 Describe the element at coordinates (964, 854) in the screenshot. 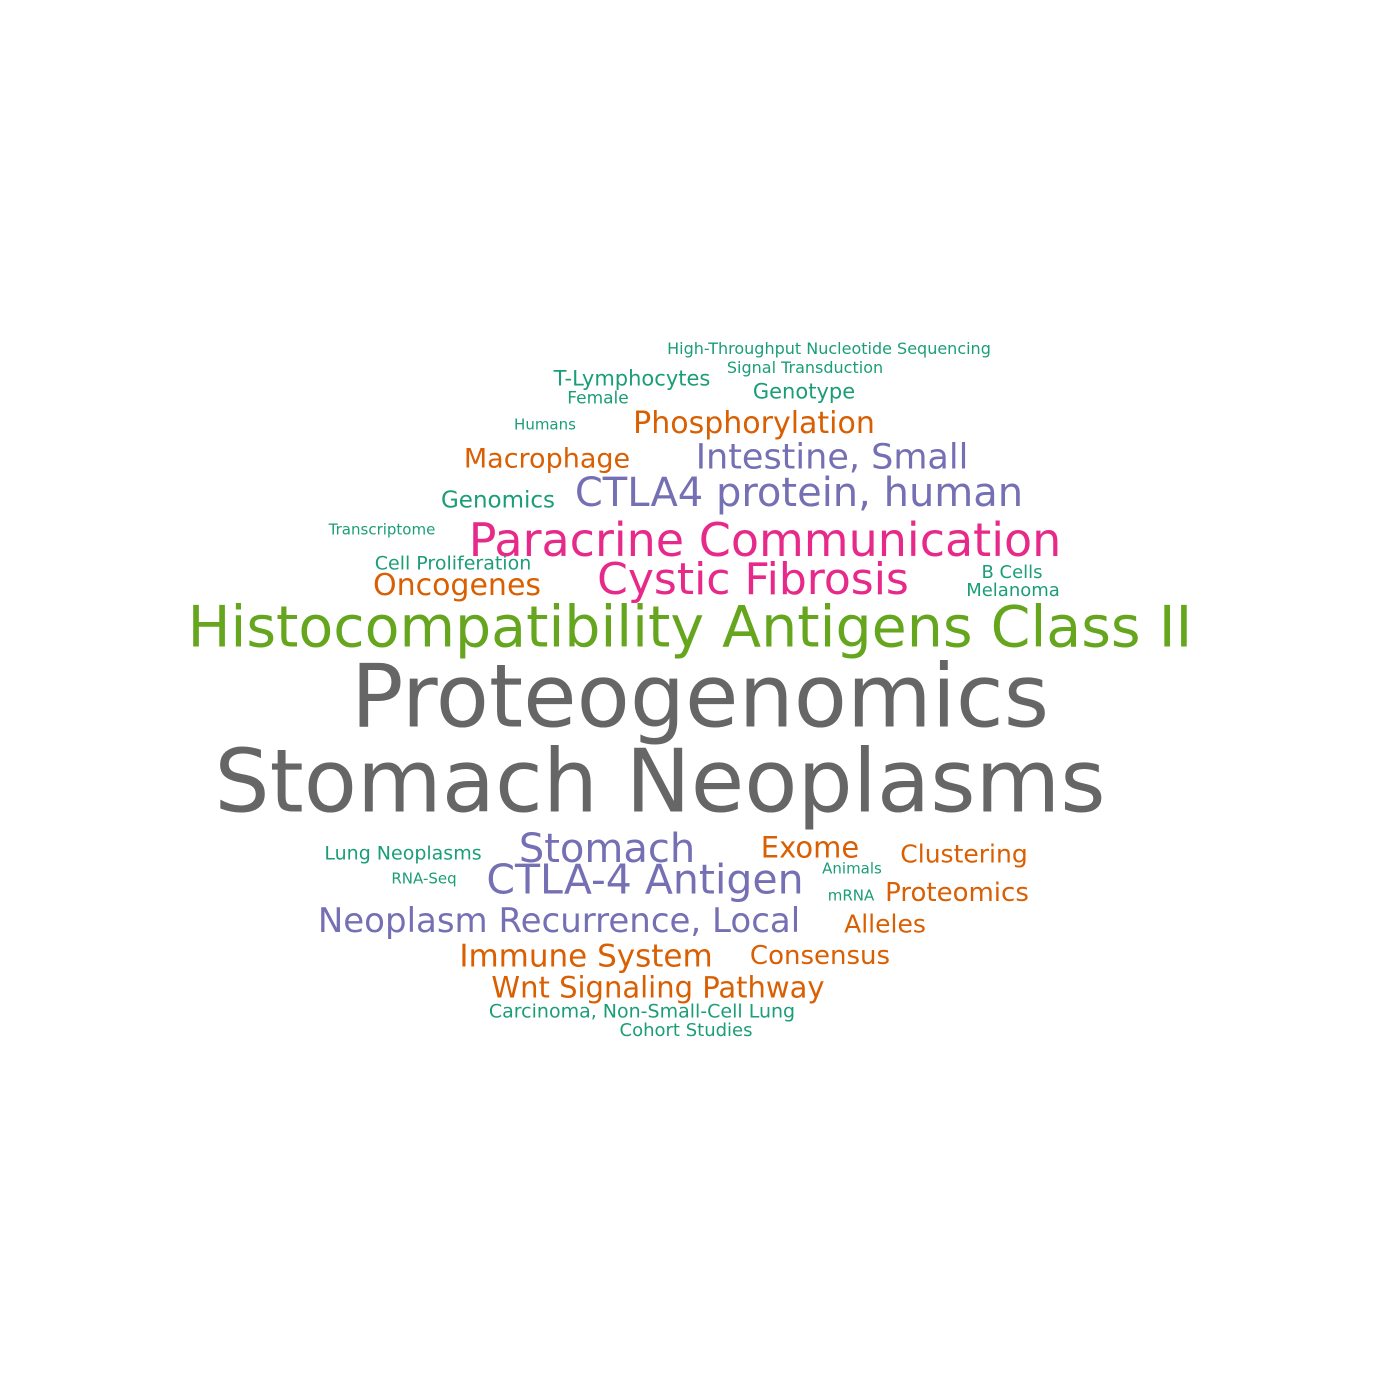

I see `word-clustering: Clustering` at that location.